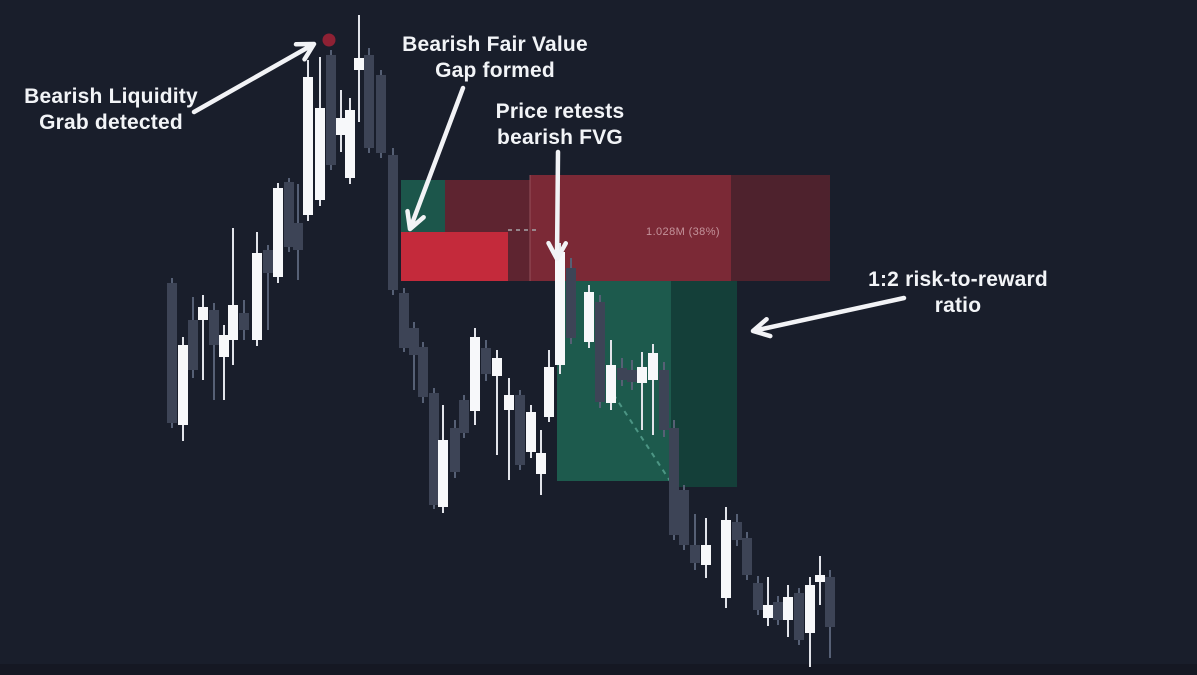 The image size is (1197, 675). What do you see at coordinates (557, 205) in the screenshot?
I see `arrow-fvg-retest` at bounding box center [557, 205].